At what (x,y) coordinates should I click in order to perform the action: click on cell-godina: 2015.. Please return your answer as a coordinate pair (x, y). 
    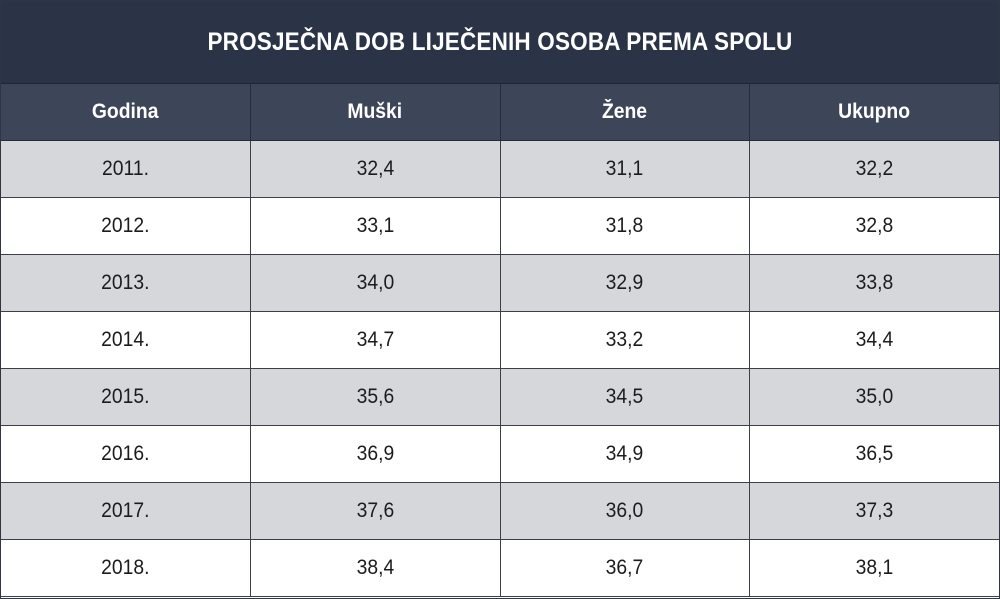
    Looking at the image, I should click on (126, 397).